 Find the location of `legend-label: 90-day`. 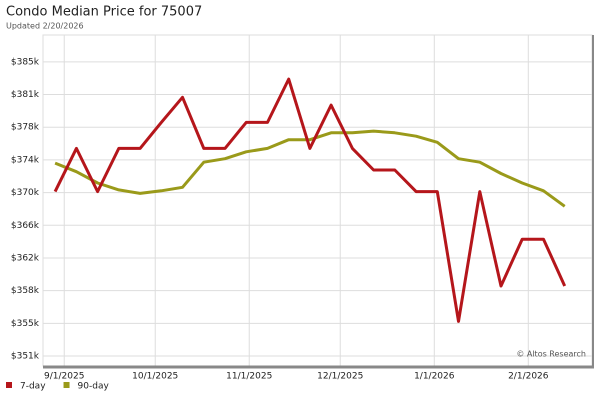

legend-label: 90-day is located at coordinates (94, 387).